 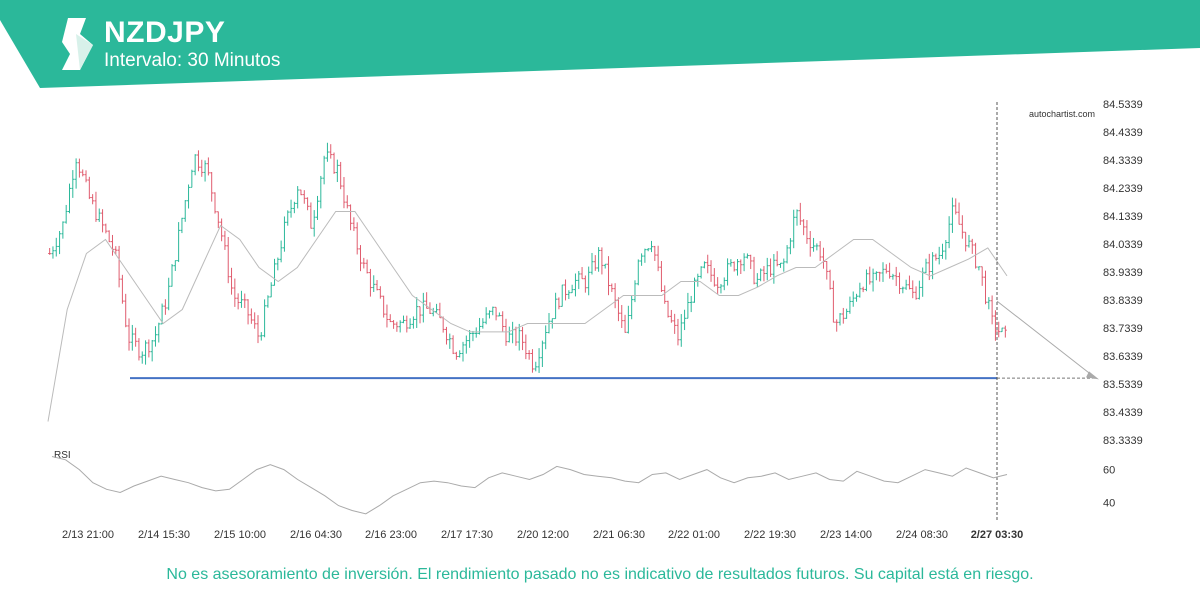 I want to click on symbol-title: NZDJPY, so click(x=165, y=32).